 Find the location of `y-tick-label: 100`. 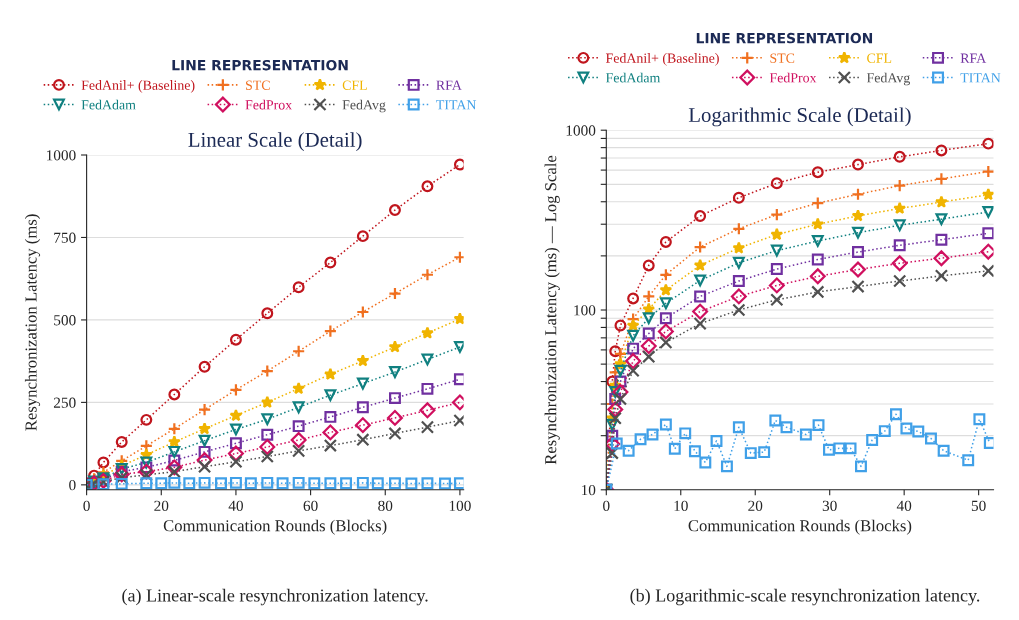

y-tick-label: 100 is located at coordinates (585, 310).